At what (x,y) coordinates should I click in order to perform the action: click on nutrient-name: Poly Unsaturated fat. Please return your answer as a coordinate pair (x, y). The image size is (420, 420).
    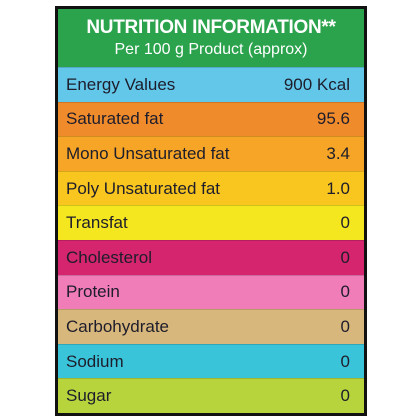
    Looking at the image, I should click on (143, 188).